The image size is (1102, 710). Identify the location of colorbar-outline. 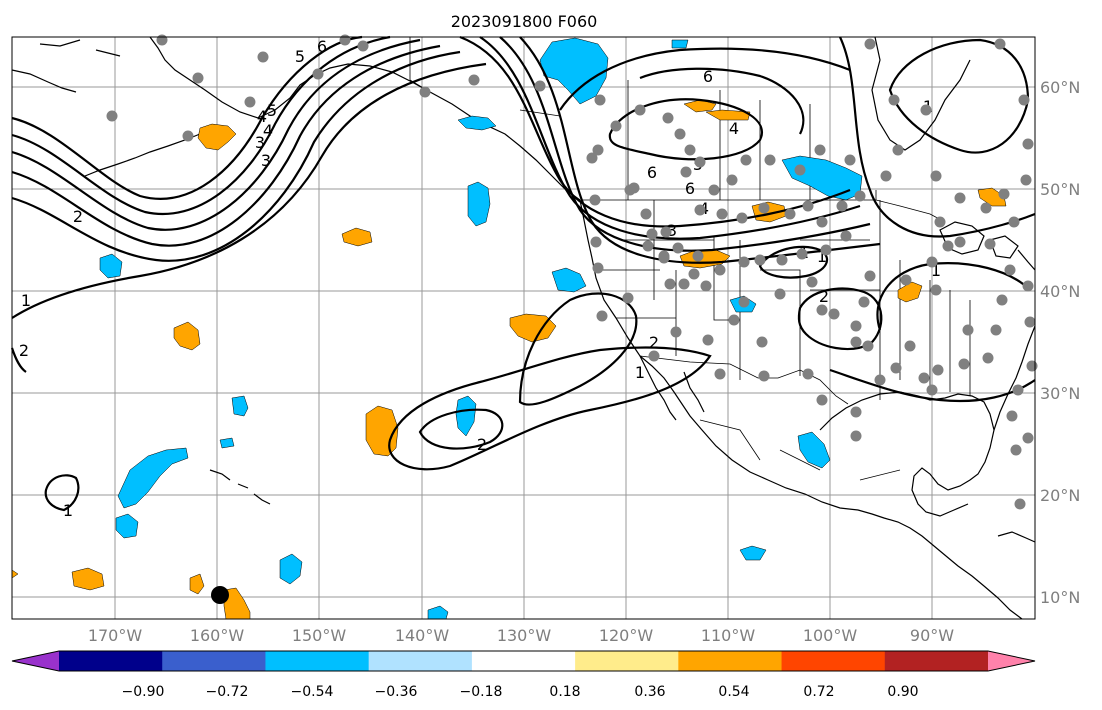
(523, 661).